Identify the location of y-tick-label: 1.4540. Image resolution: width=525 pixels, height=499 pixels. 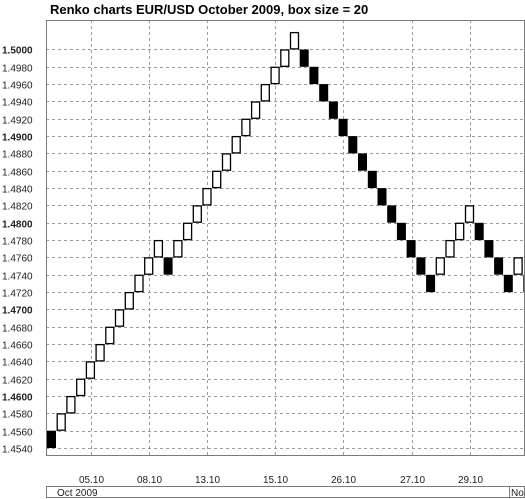
(17, 450).